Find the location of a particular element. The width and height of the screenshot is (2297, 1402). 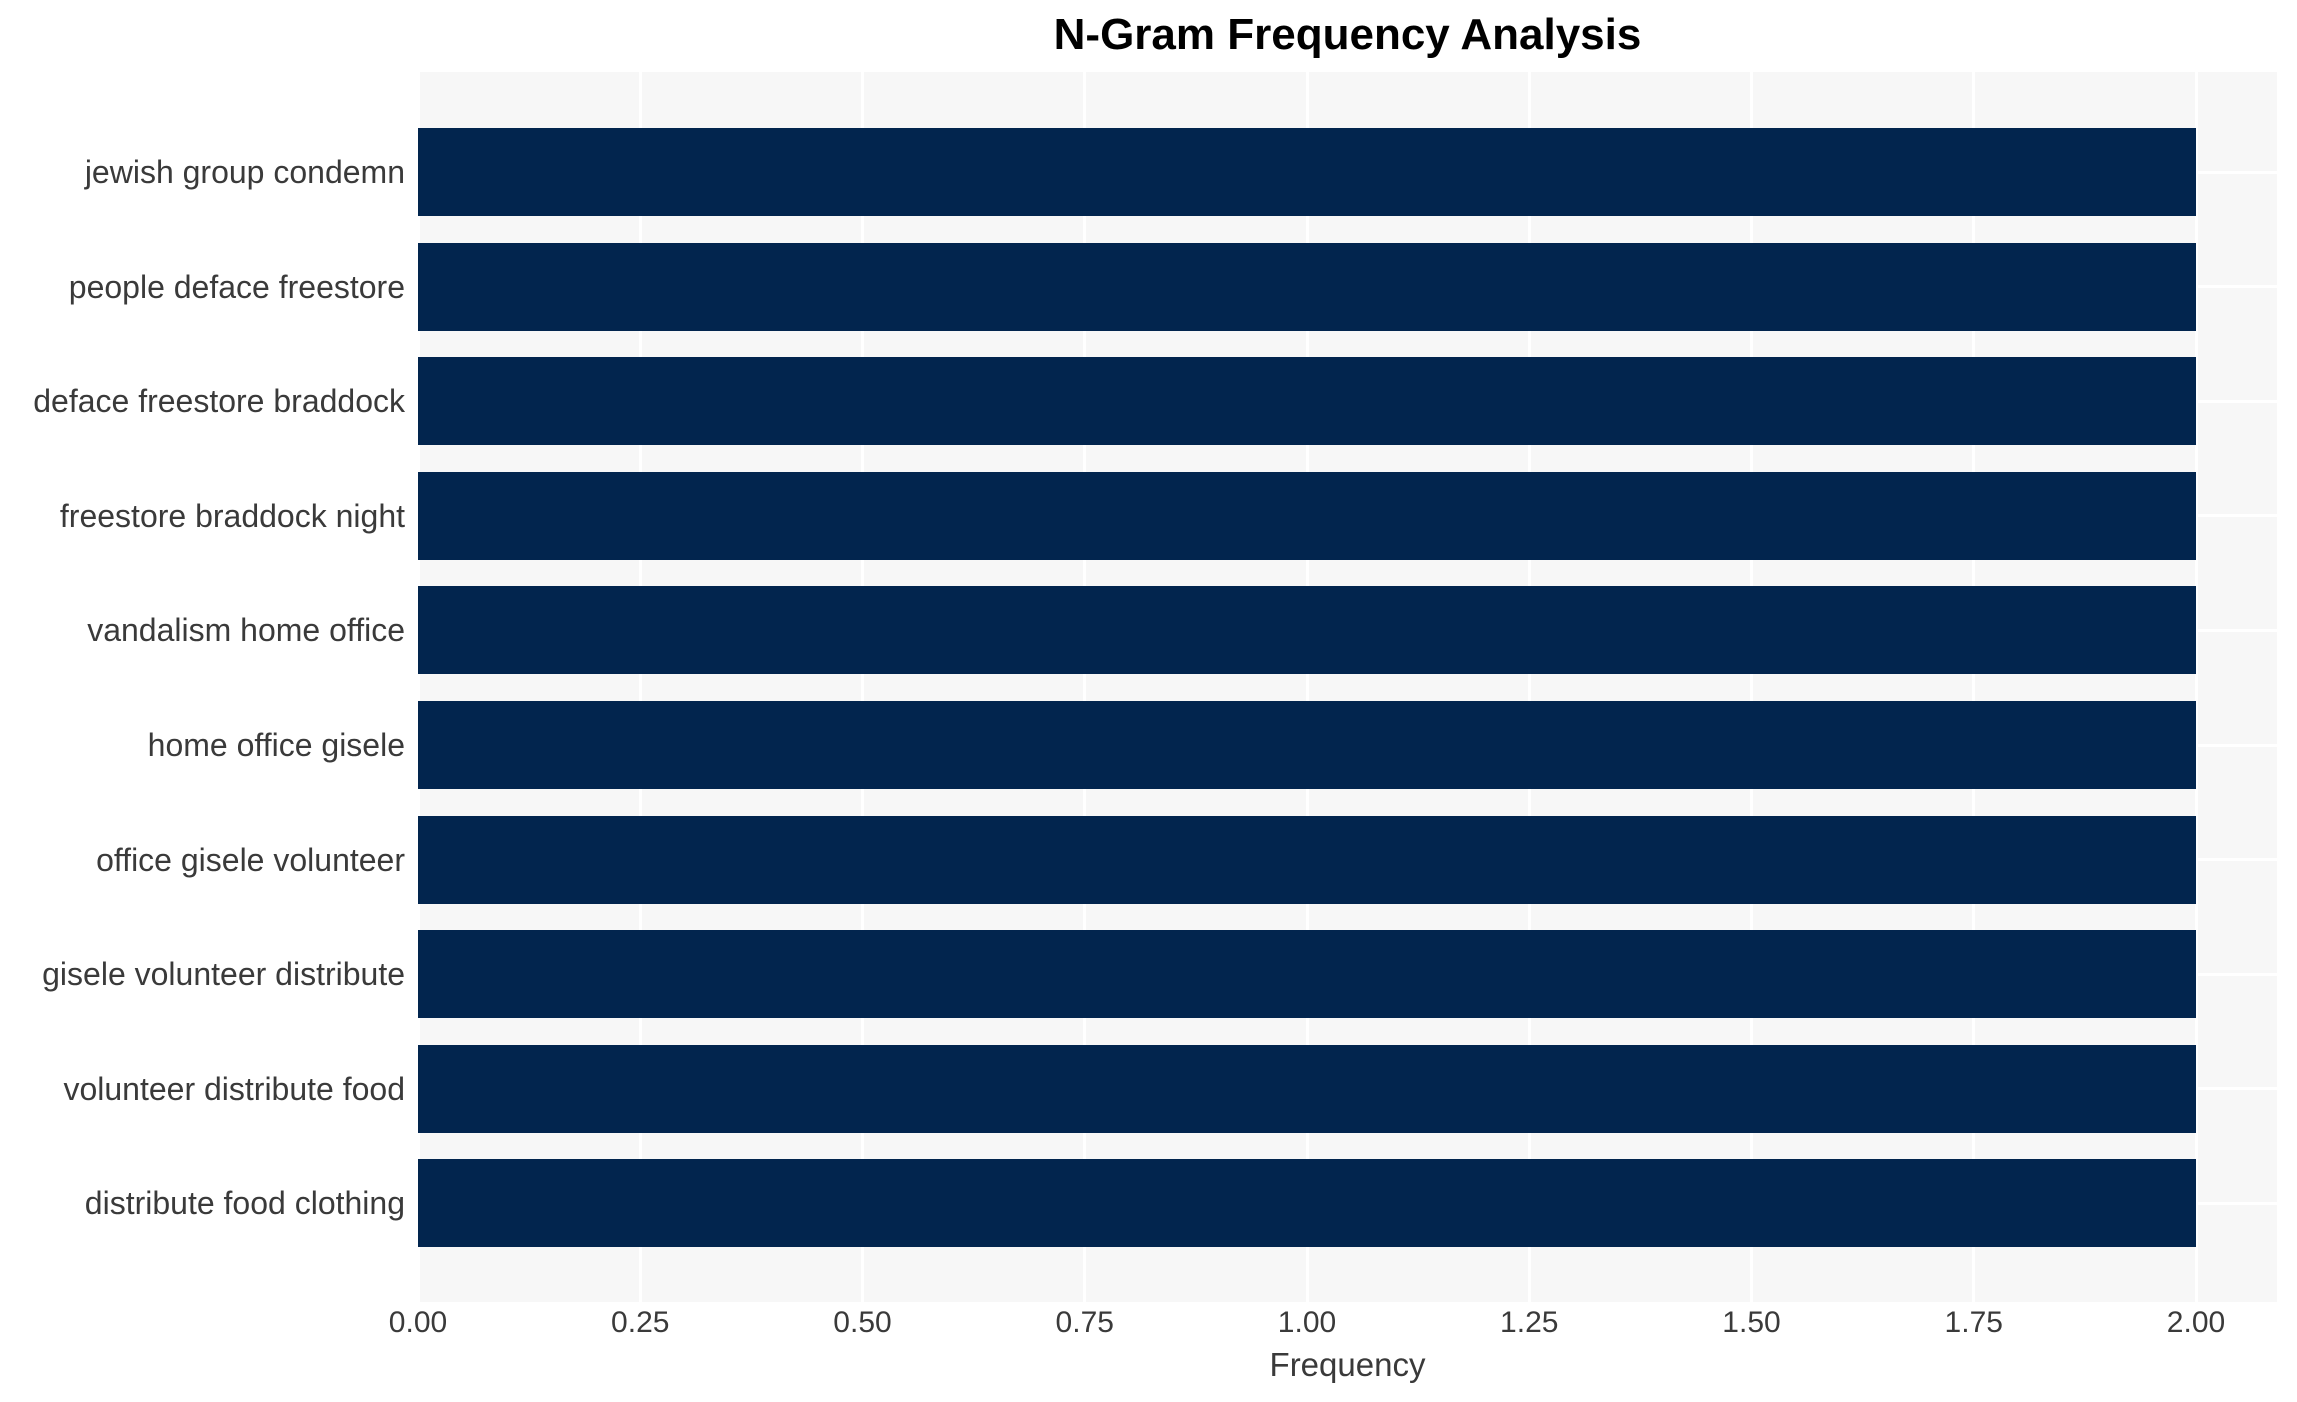

y-axis-label: jewish group condemn is located at coordinates (244, 172).